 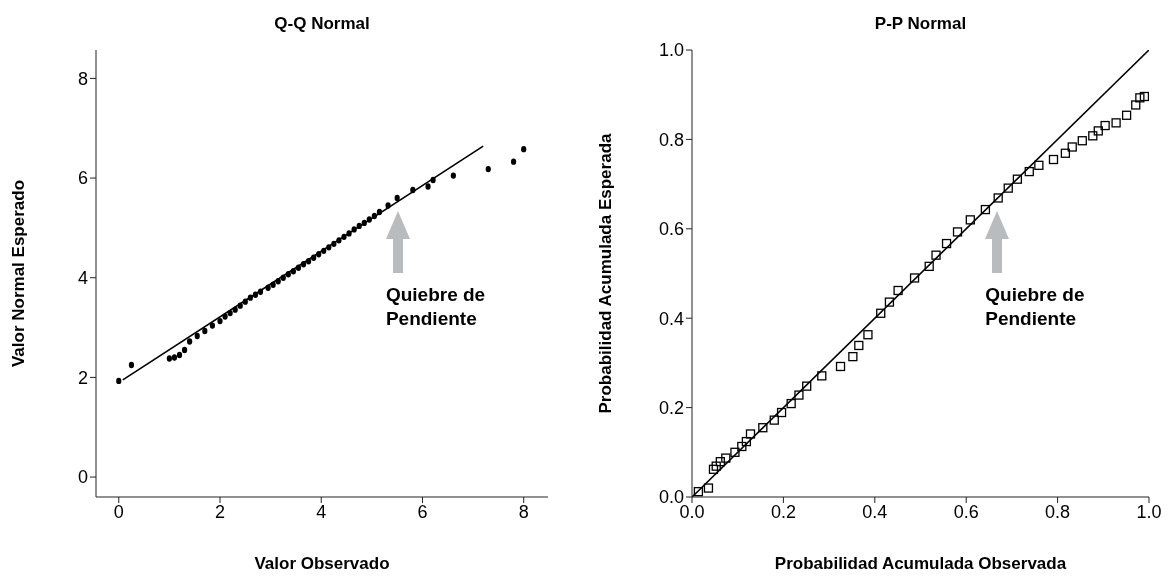 I want to click on y-tick-label: 0.6, so click(x=671, y=229).